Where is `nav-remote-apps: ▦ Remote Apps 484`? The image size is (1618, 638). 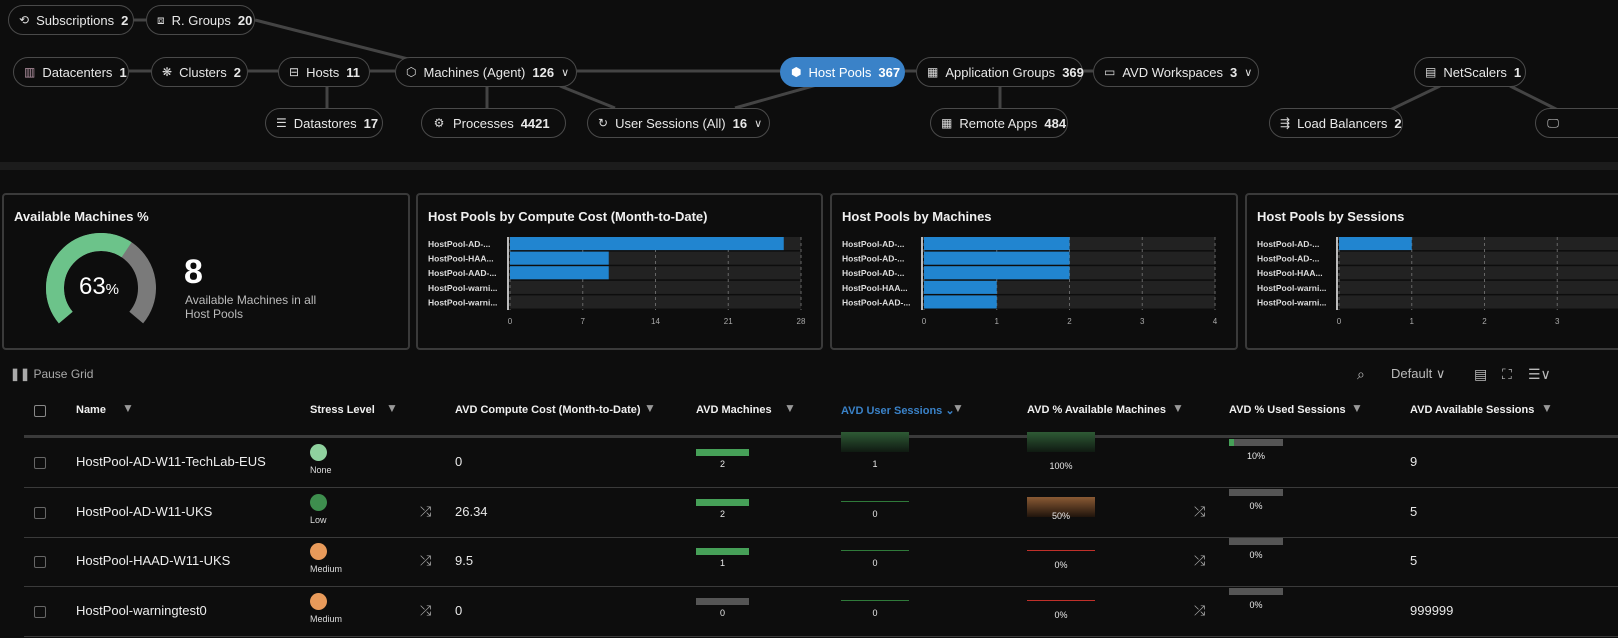
nav-remote-apps: ▦ Remote Apps 484 is located at coordinates (999, 123).